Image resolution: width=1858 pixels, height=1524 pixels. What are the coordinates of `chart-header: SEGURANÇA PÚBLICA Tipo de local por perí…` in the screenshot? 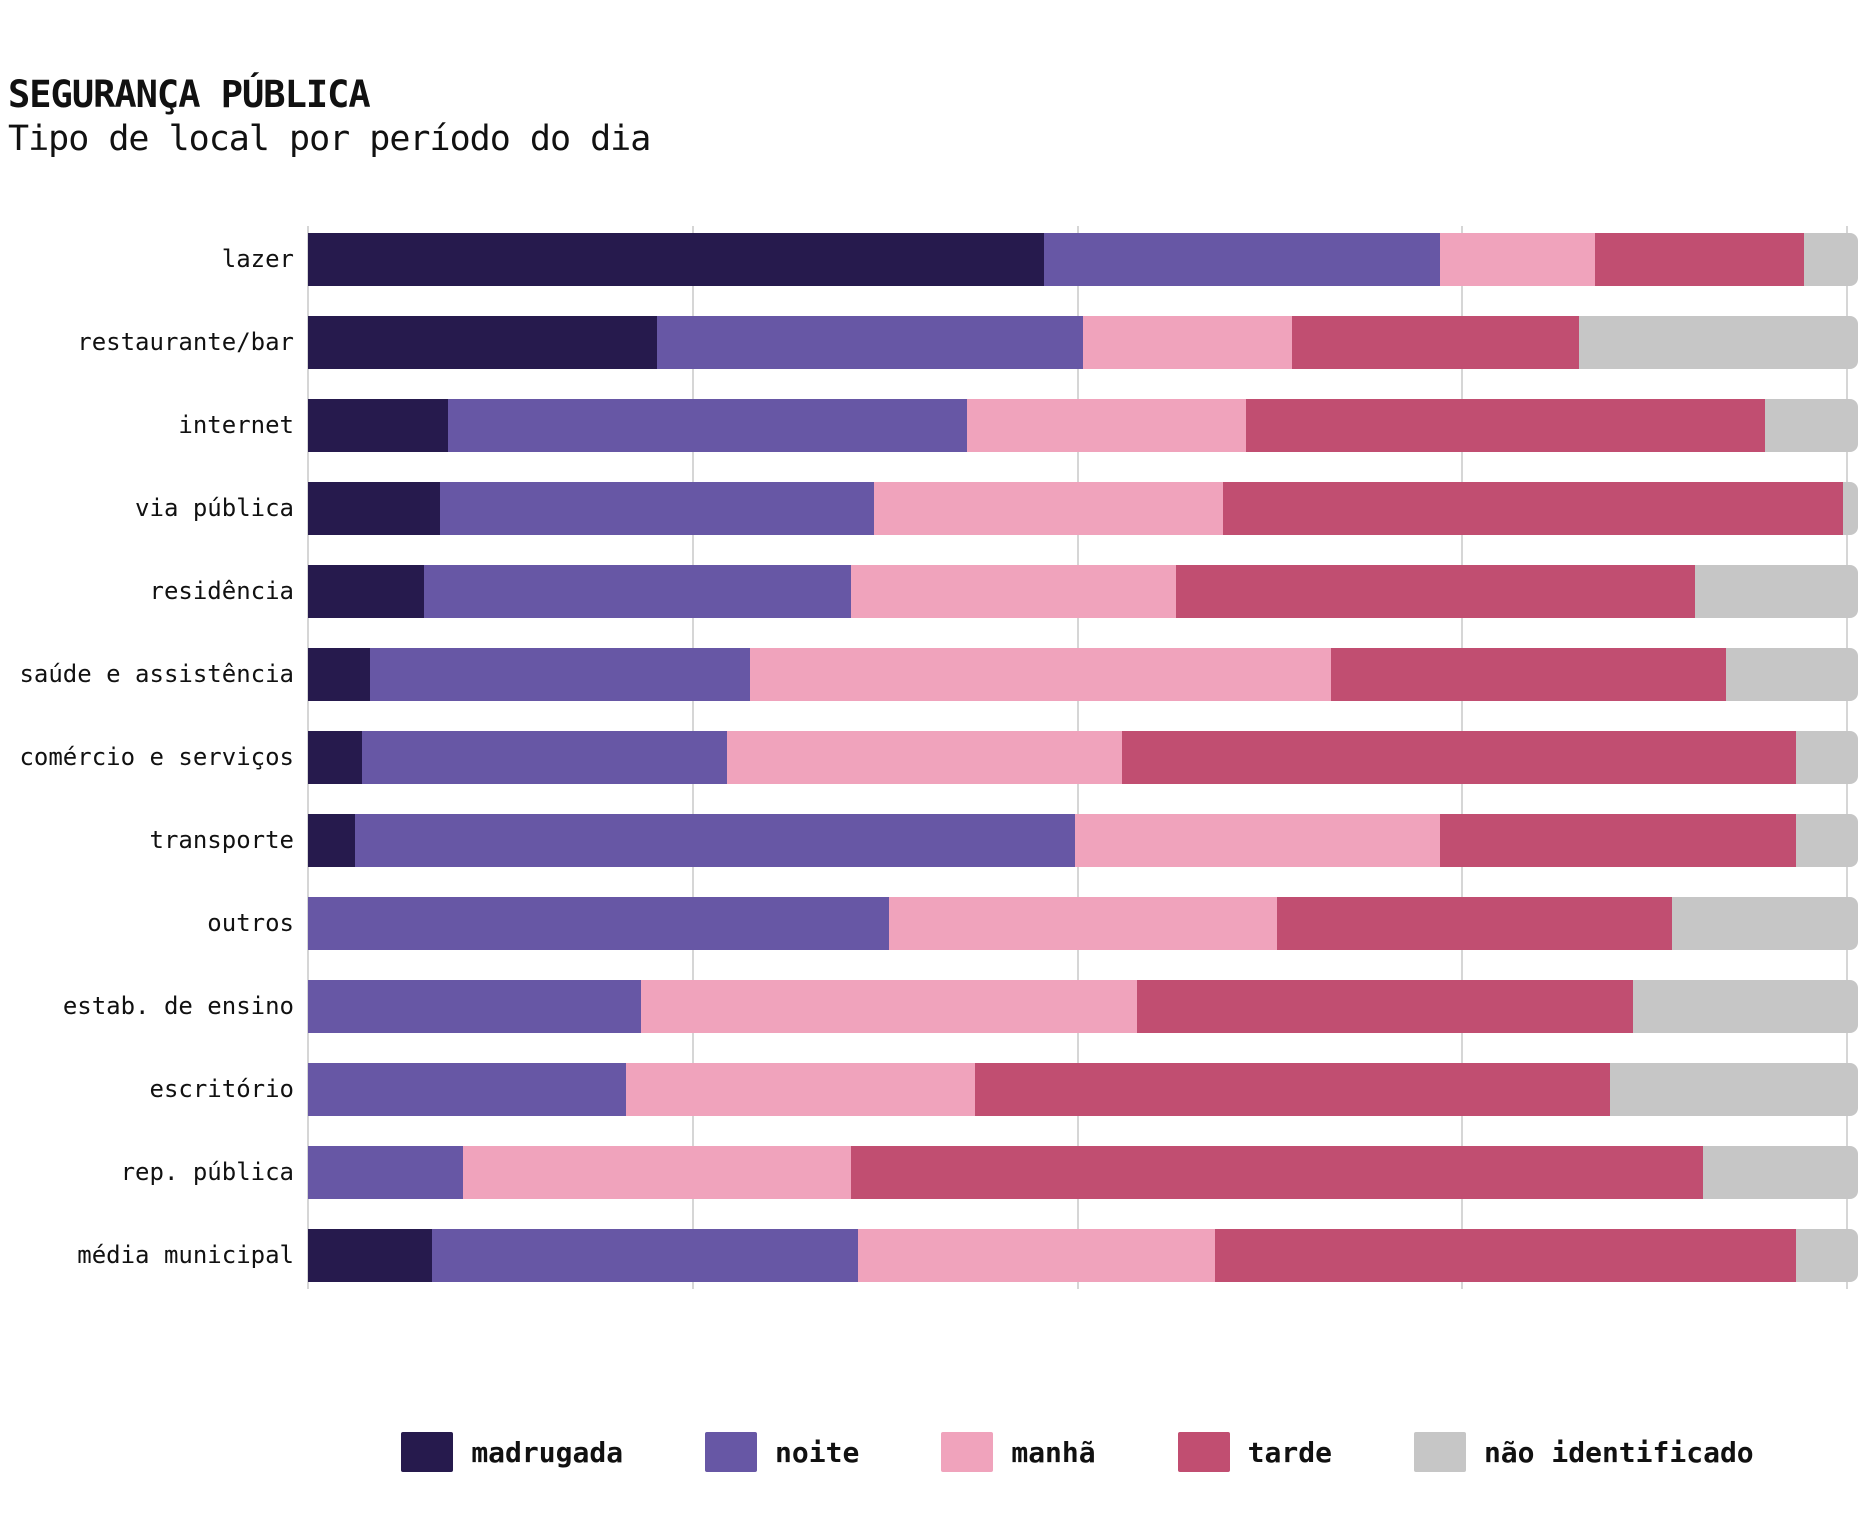 It's located at (929, 79).